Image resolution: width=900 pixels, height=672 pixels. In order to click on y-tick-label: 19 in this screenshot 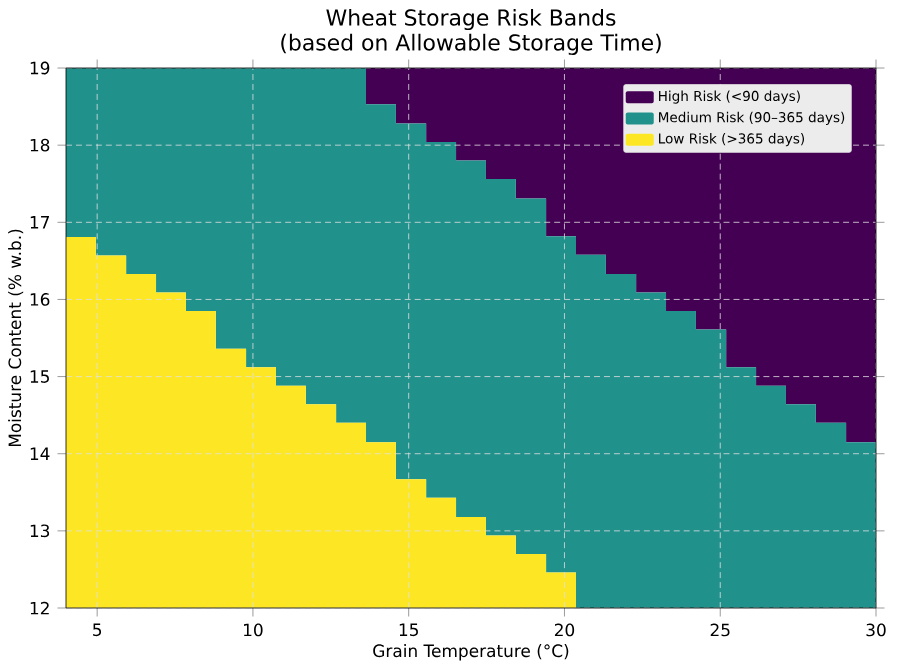, I will do `click(40, 68)`.